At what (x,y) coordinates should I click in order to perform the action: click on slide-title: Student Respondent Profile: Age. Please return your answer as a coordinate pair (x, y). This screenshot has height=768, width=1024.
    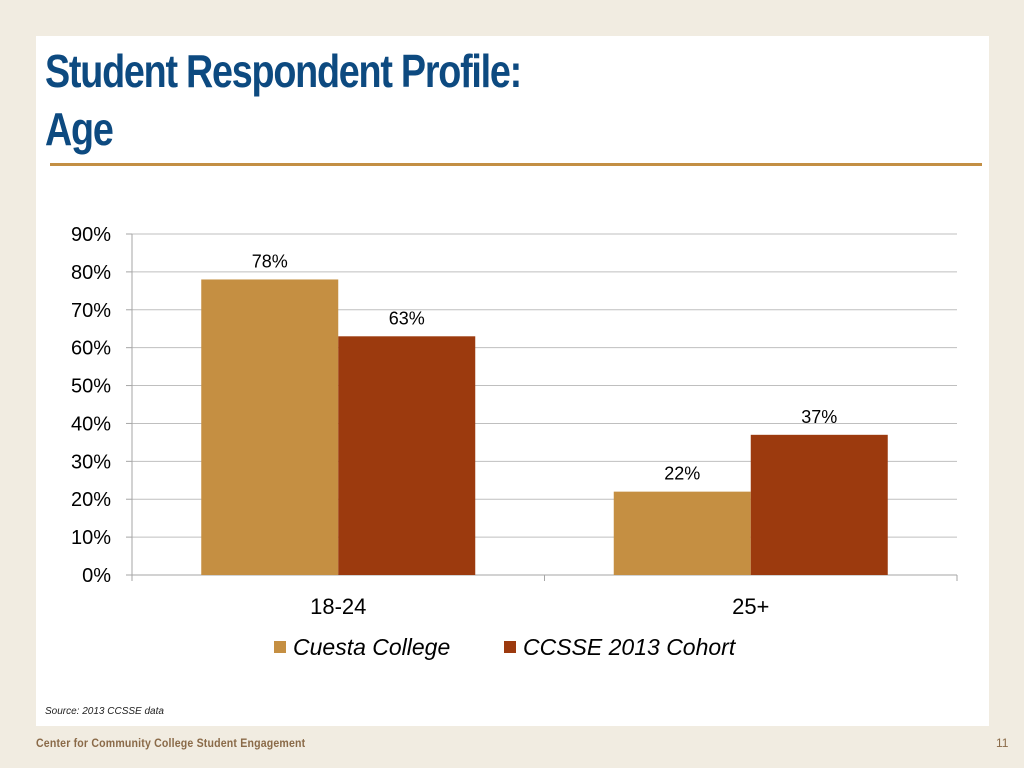
    Looking at the image, I should click on (283, 100).